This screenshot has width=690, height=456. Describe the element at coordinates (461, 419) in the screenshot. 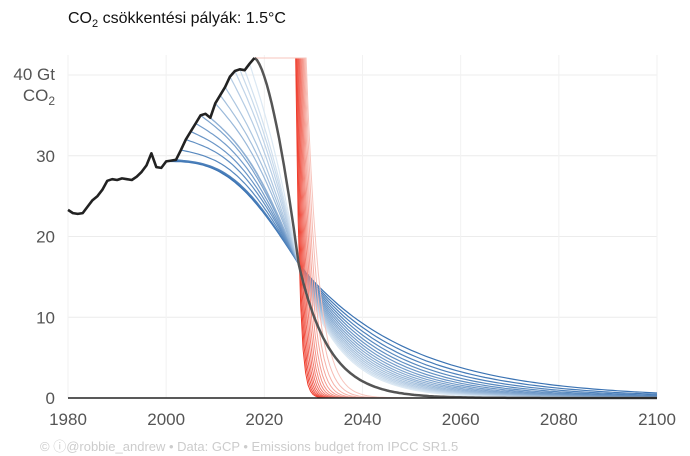

I see `x-tick-label: 2060` at that location.